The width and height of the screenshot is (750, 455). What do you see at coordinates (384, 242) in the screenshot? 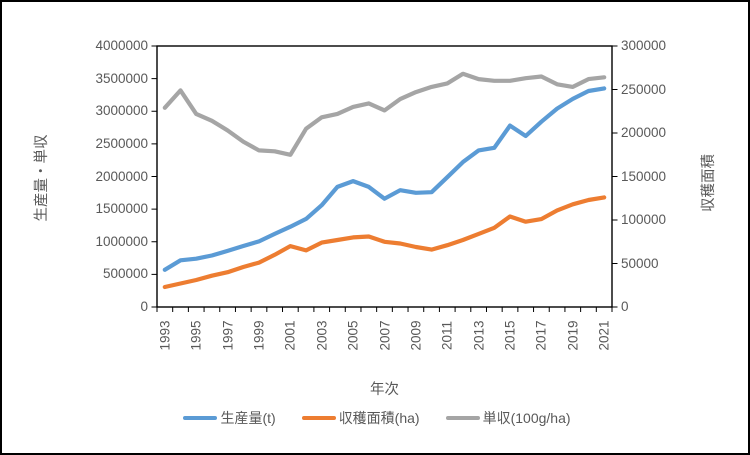
I see `area-line` at bounding box center [384, 242].